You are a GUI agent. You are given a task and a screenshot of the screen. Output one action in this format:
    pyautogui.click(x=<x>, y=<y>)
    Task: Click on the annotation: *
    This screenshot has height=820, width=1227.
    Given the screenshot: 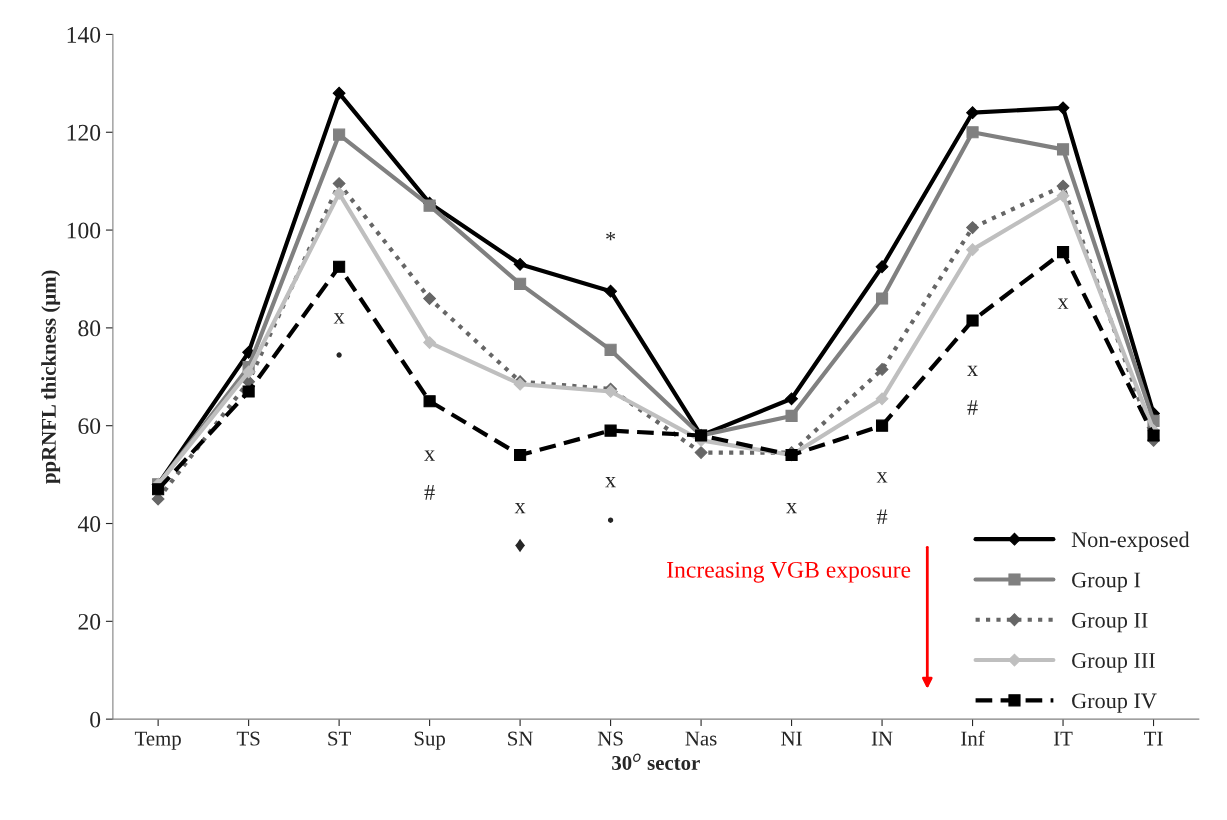 What is the action you would take?
    pyautogui.click(x=611, y=236)
    